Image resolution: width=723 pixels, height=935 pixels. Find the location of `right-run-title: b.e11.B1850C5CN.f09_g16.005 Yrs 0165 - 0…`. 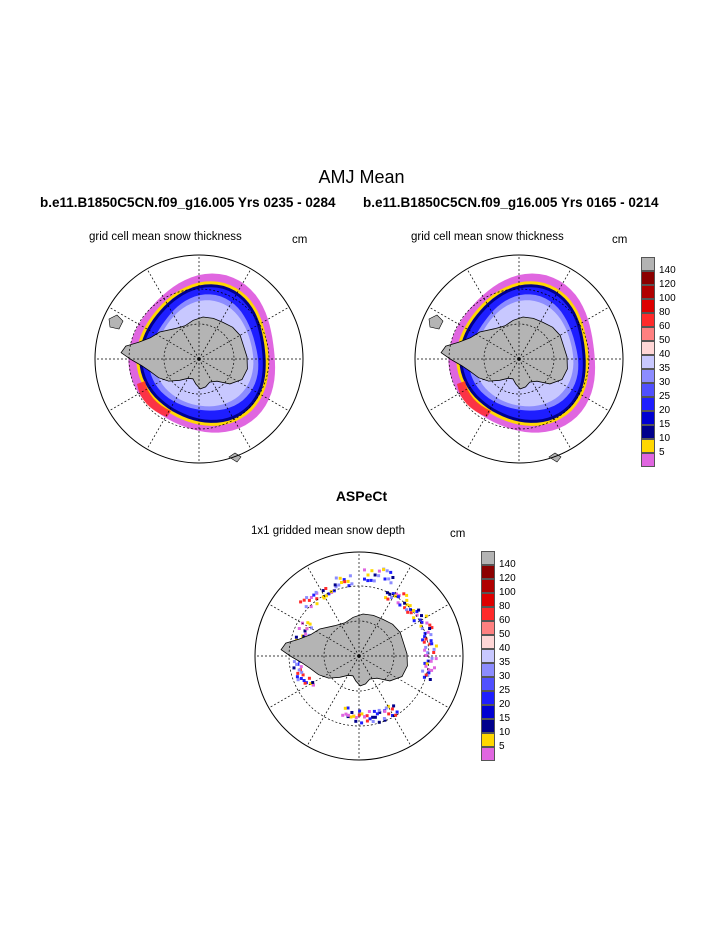

right-run-title: b.e11.B1850C5CN.f09_g16.005 Yrs 0165 - 0… is located at coordinates (511, 202).